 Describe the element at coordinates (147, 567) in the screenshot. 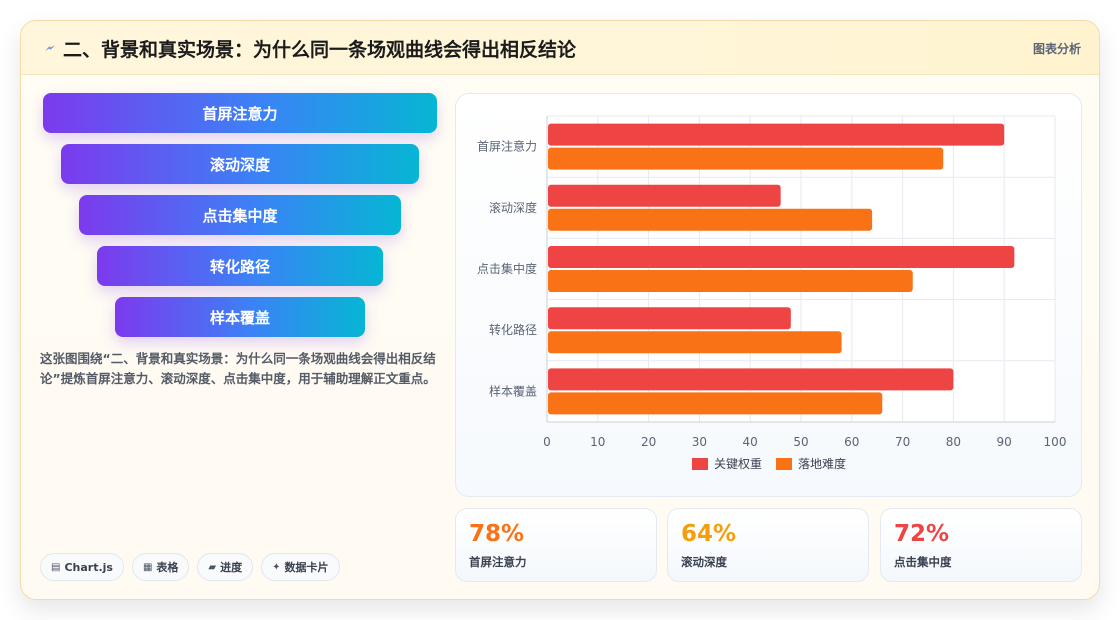

I see `table-icon: ▦` at that location.